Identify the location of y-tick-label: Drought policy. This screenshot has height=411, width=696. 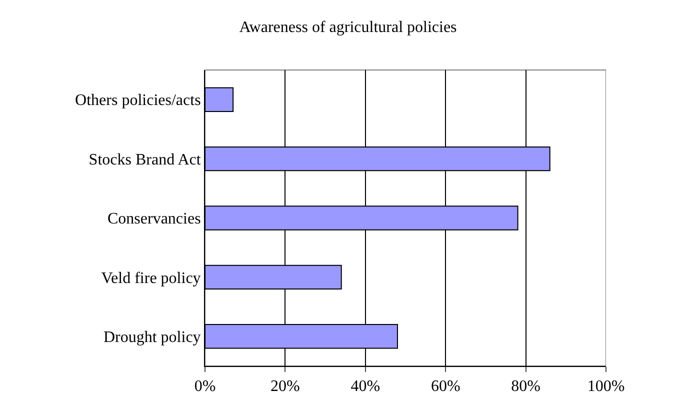
(152, 337).